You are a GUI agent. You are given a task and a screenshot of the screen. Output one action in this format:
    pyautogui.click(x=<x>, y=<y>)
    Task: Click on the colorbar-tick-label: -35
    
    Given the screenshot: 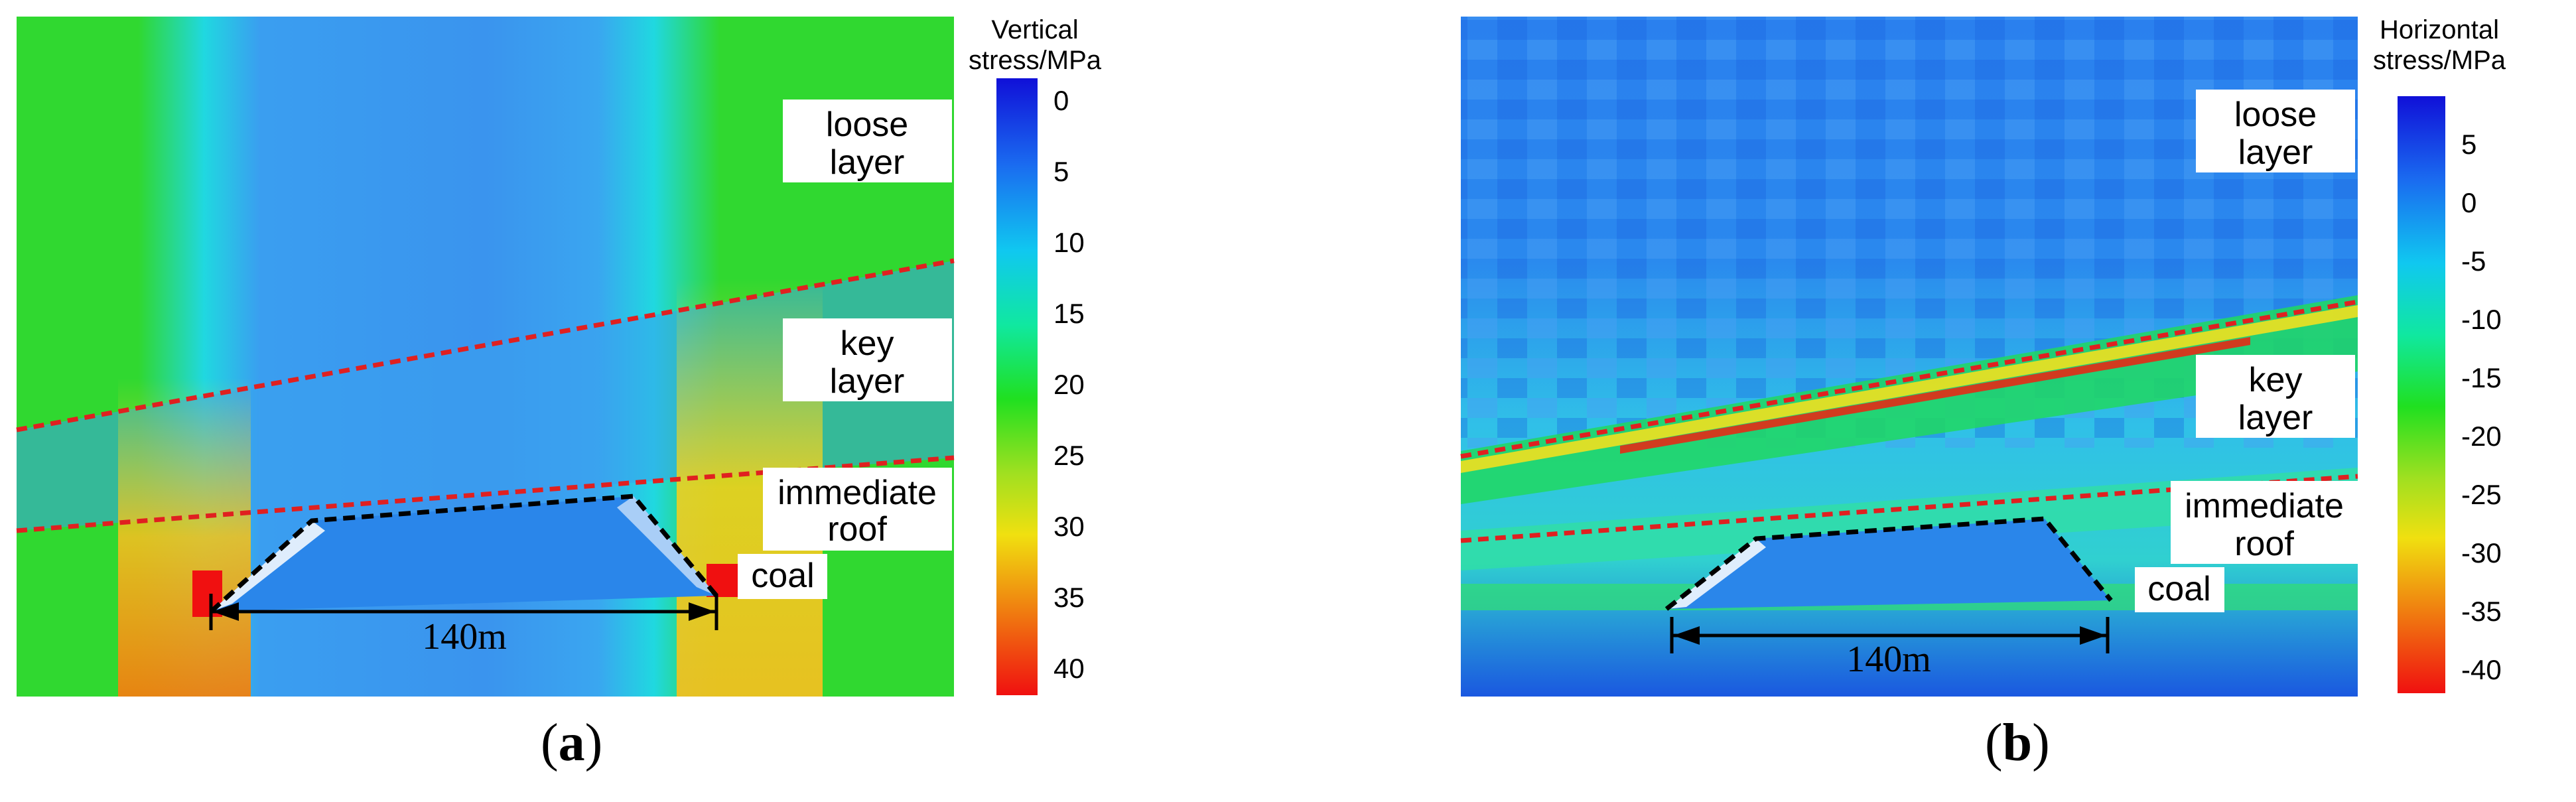 What is the action you would take?
    pyautogui.click(x=2481, y=612)
    